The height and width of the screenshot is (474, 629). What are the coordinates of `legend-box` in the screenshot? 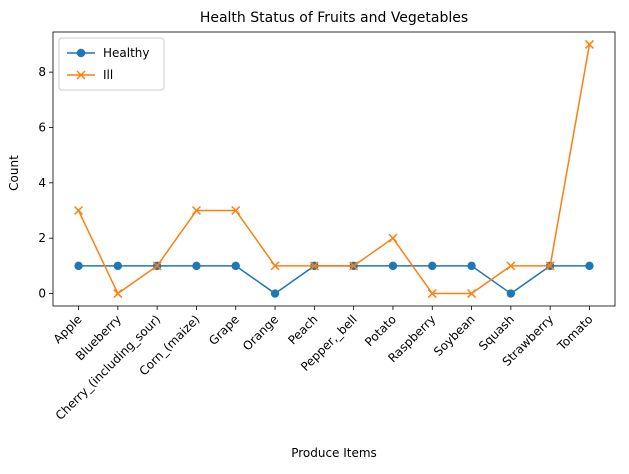 It's located at (111, 64).